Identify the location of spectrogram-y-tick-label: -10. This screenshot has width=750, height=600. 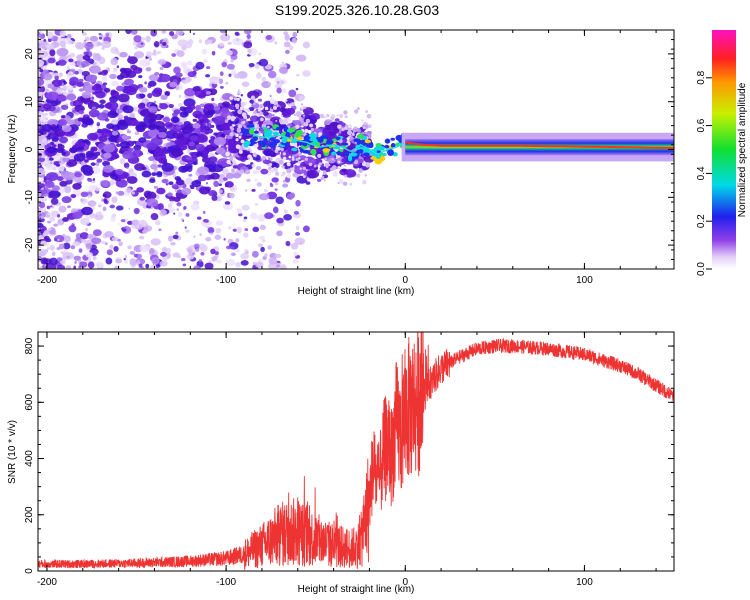
(29, 197).